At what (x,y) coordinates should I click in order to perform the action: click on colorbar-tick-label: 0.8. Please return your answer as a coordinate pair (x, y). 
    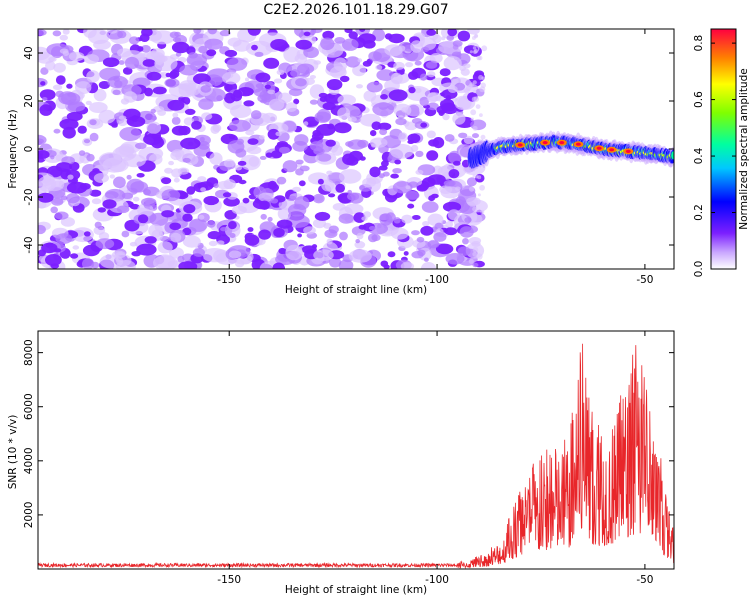
    Looking at the image, I should click on (699, 43).